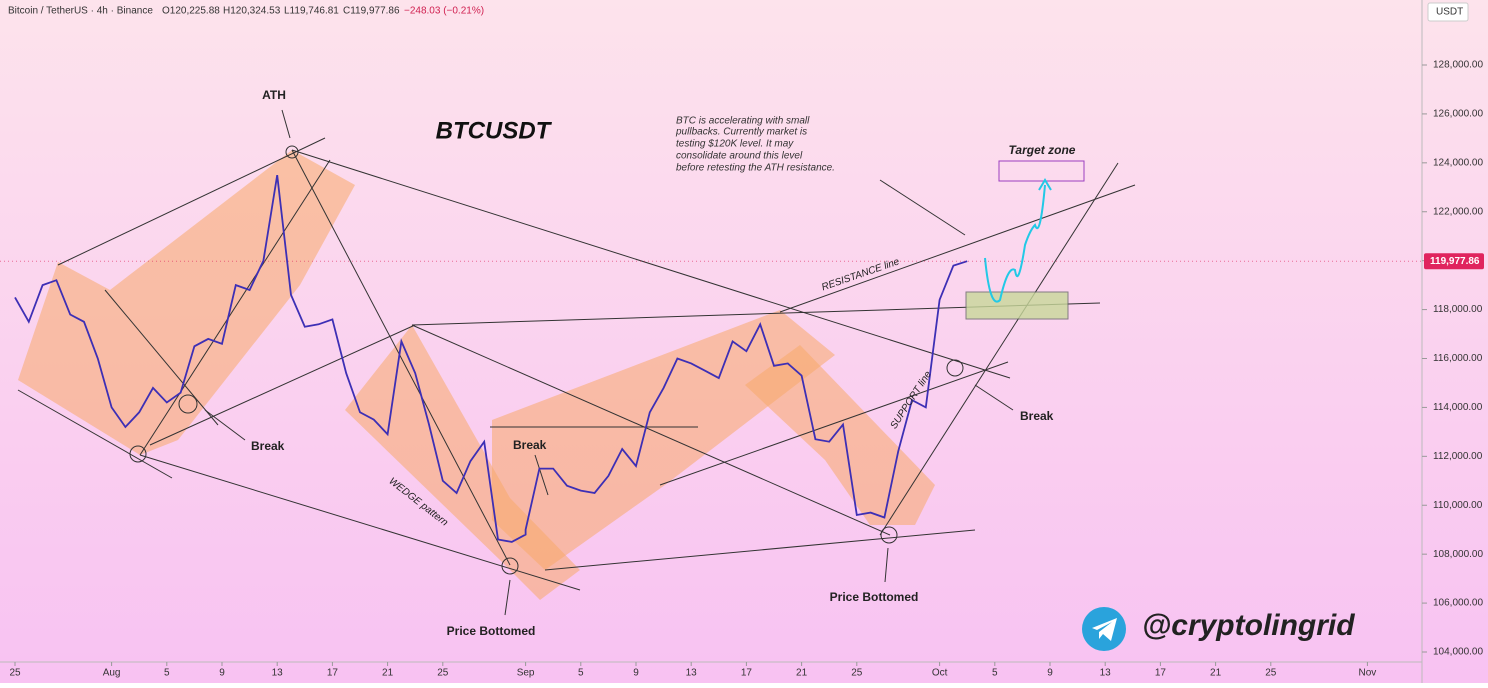 This screenshot has height=688, width=1488. Describe the element at coordinates (999, 349) in the screenshot. I see `support-line` at that location.